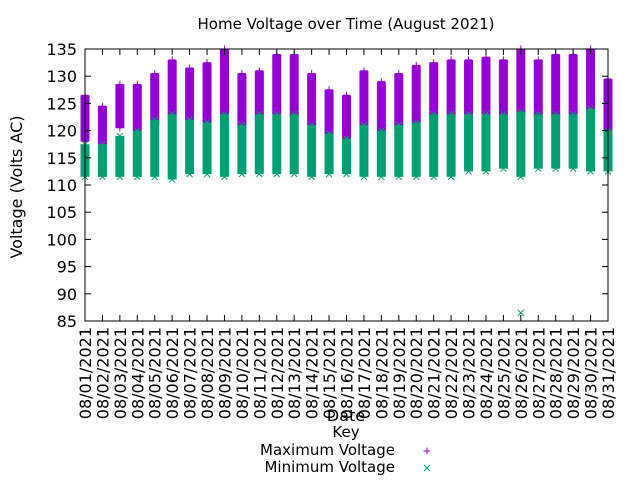  Describe the element at coordinates (427, 468) in the screenshot. I see `legend-marker-min` at that location.